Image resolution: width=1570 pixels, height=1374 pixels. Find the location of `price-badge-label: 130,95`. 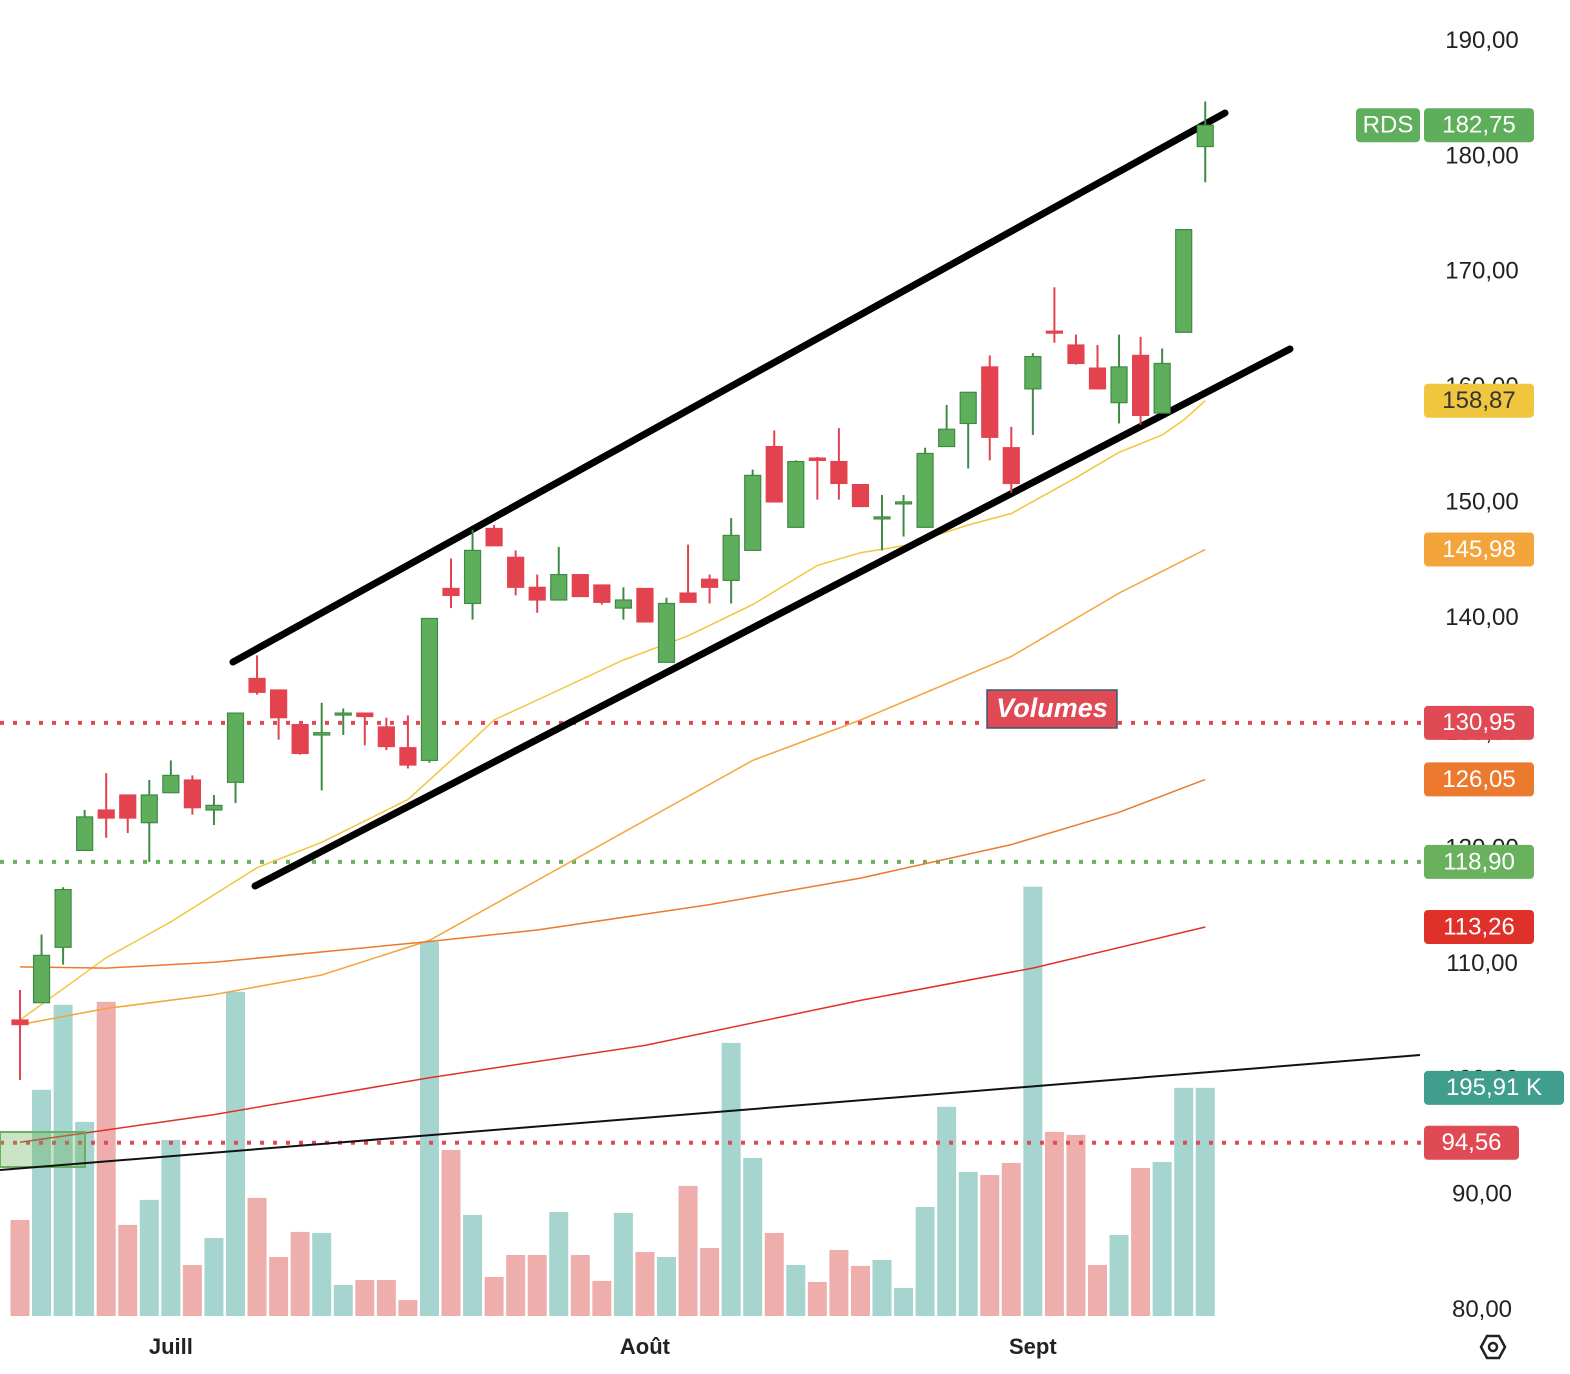

price-badge-label: 130,95 is located at coordinates (1478, 722).